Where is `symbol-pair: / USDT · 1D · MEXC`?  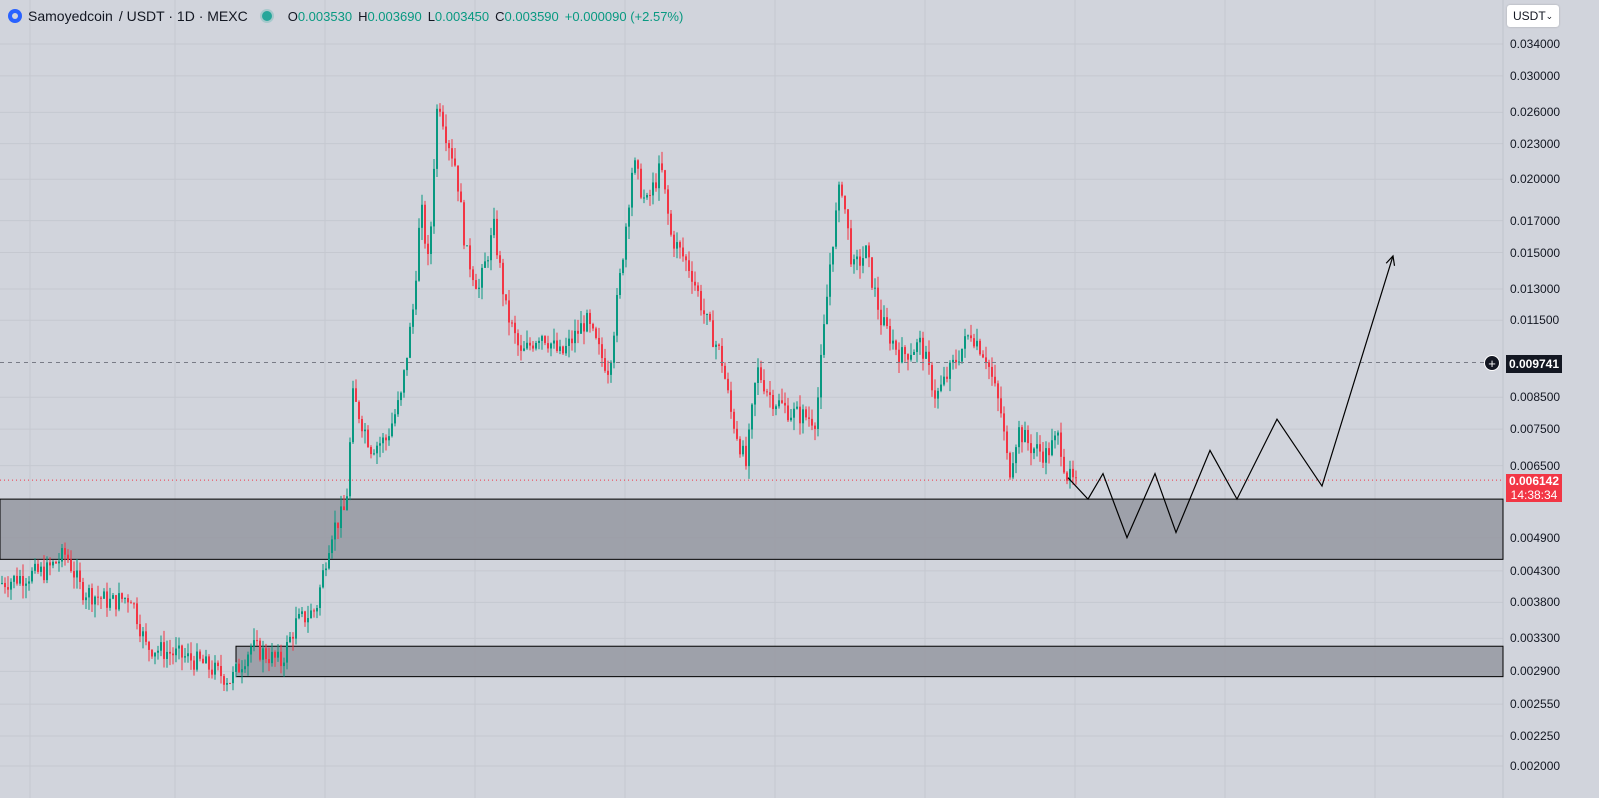 symbol-pair: / USDT · 1D · MEXC is located at coordinates (183, 16).